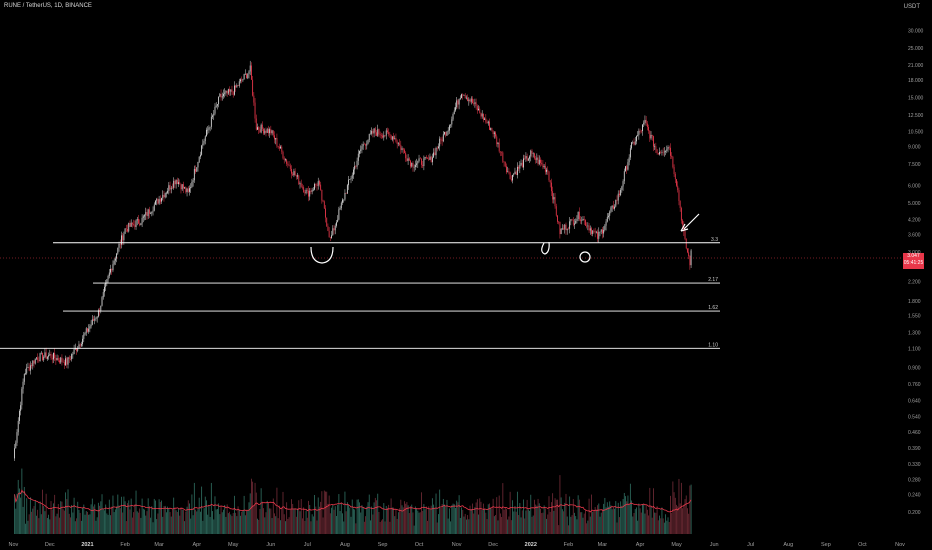 Image resolution: width=932 pixels, height=550 pixels. What do you see at coordinates (159, 545) in the screenshot?
I see `time-tick-label: Mar` at bounding box center [159, 545].